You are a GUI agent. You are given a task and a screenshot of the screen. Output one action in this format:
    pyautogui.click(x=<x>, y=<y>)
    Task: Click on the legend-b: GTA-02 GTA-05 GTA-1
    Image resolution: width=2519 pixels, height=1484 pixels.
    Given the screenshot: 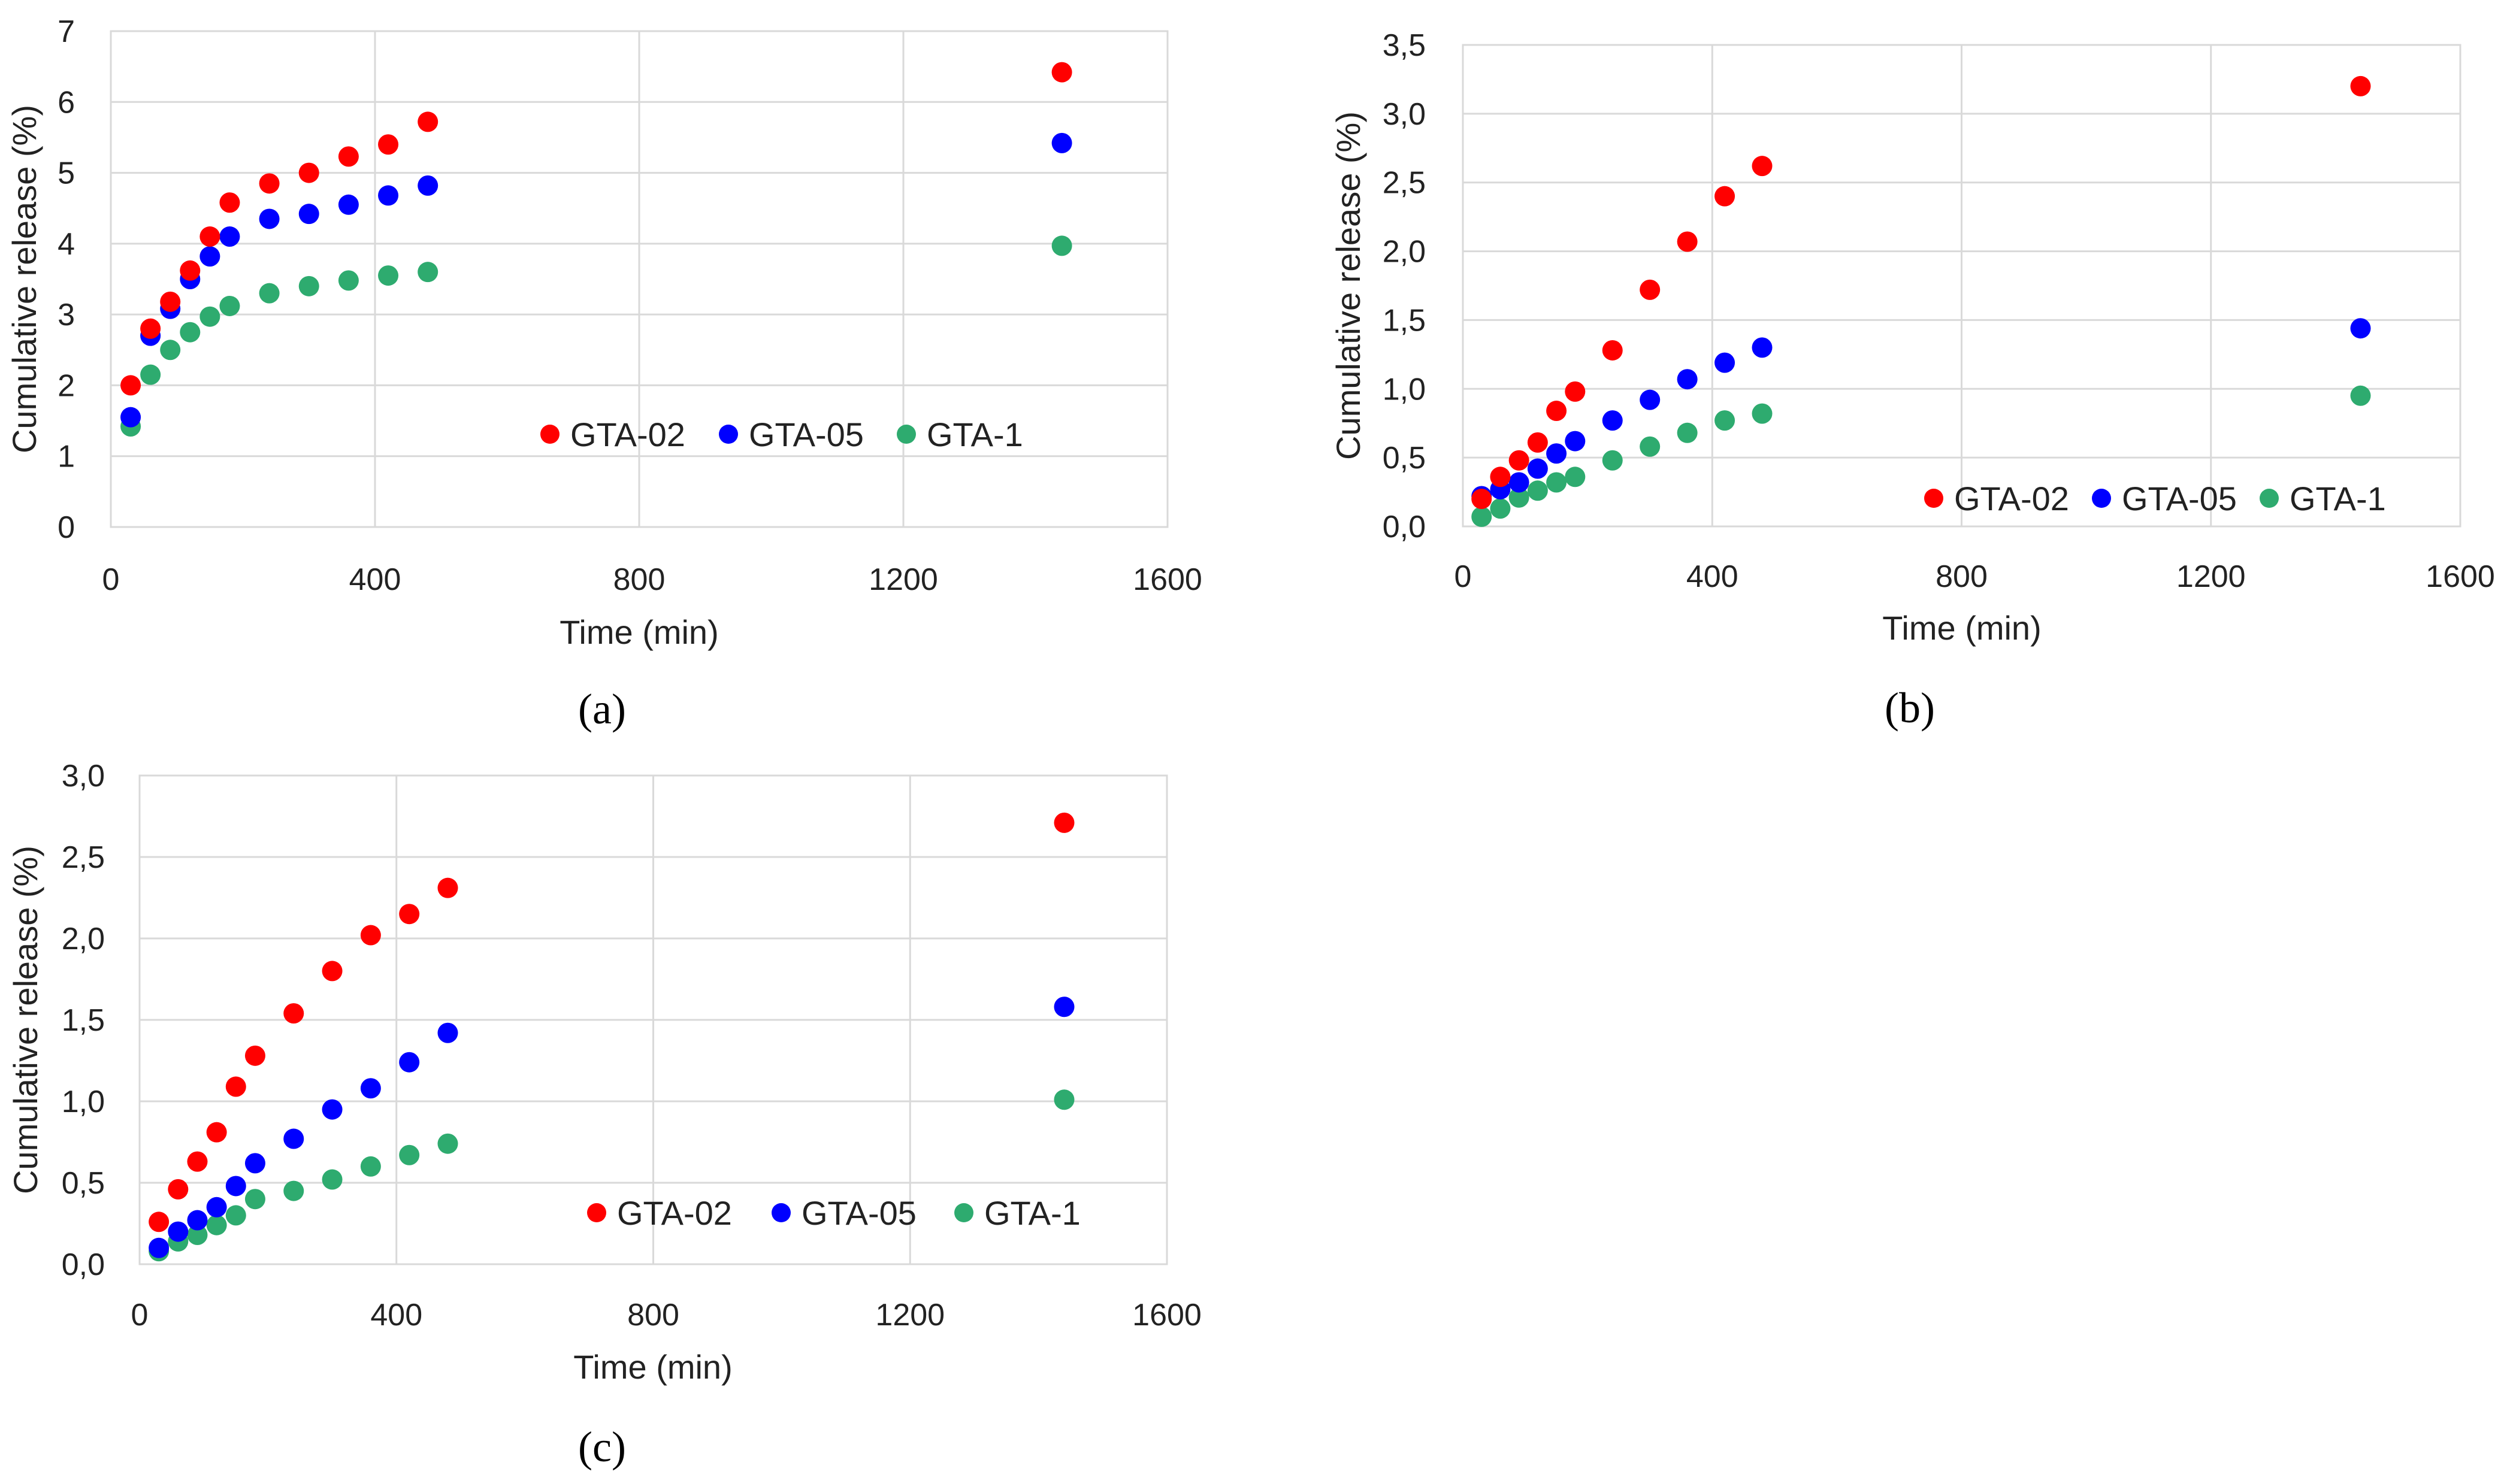 What is the action you would take?
    pyautogui.click(x=2155, y=498)
    